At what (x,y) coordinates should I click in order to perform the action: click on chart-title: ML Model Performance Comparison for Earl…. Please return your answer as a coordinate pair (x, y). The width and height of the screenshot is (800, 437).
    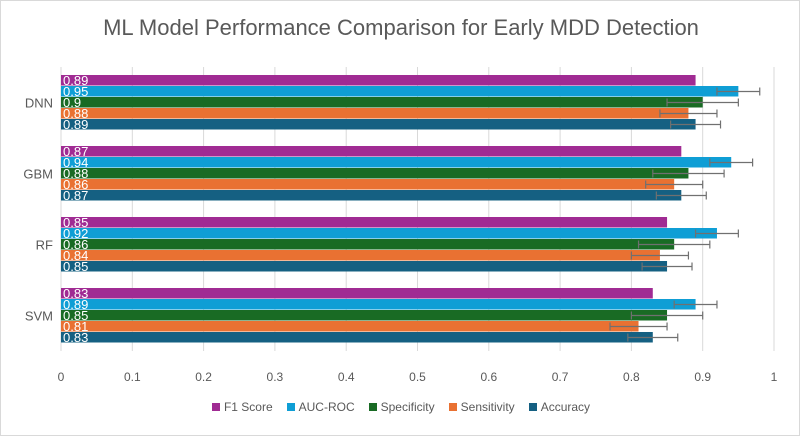
    Looking at the image, I should click on (401, 27).